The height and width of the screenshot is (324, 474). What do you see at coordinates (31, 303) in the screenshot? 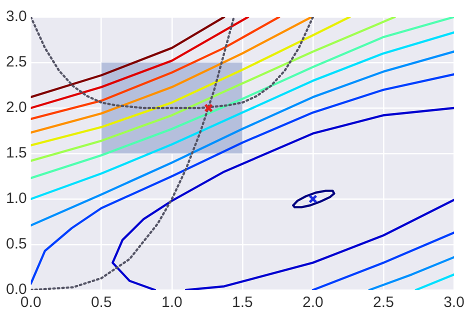
I see `x-tick-label: 0.0` at bounding box center [31, 303].